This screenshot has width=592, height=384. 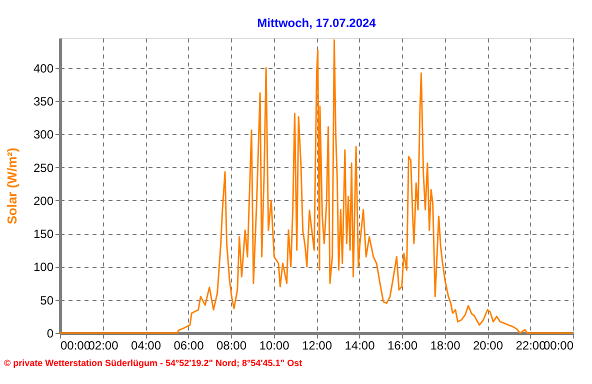 I want to click on x-tick-label: 20:00, so click(x=488, y=345).